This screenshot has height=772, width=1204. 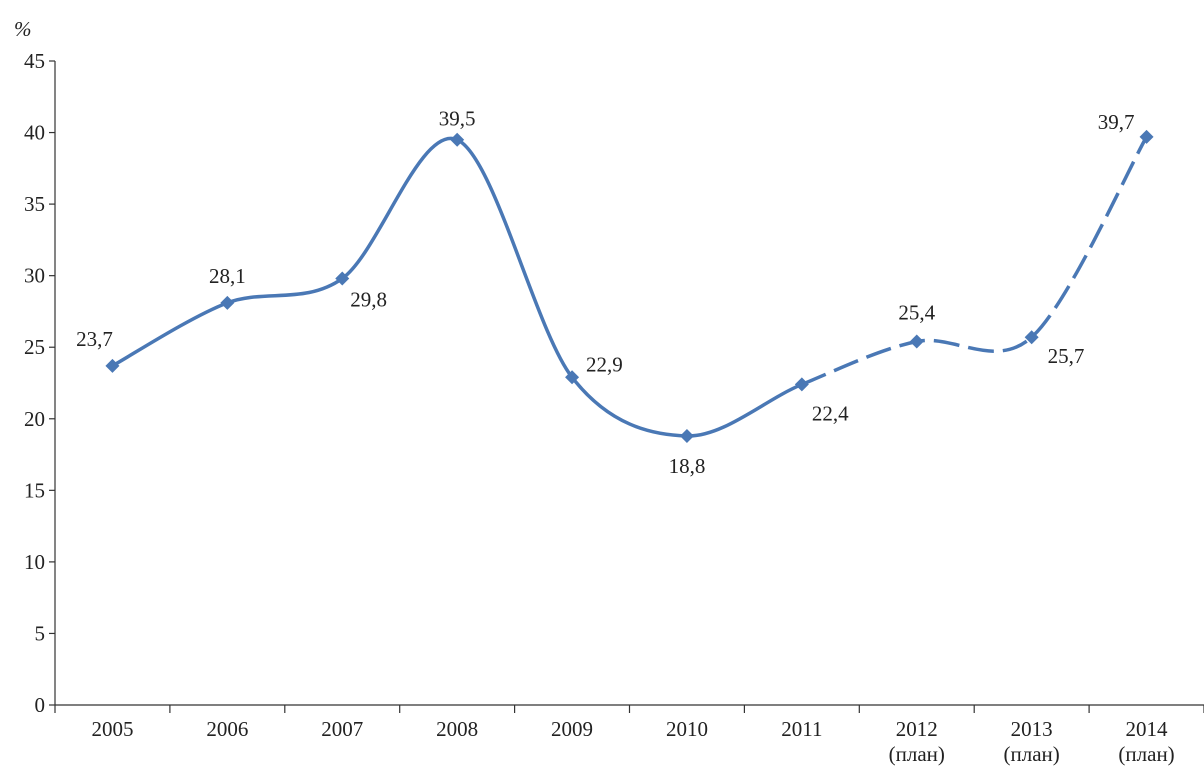 I want to click on data-label: 22,4, so click(x=830, y=413).